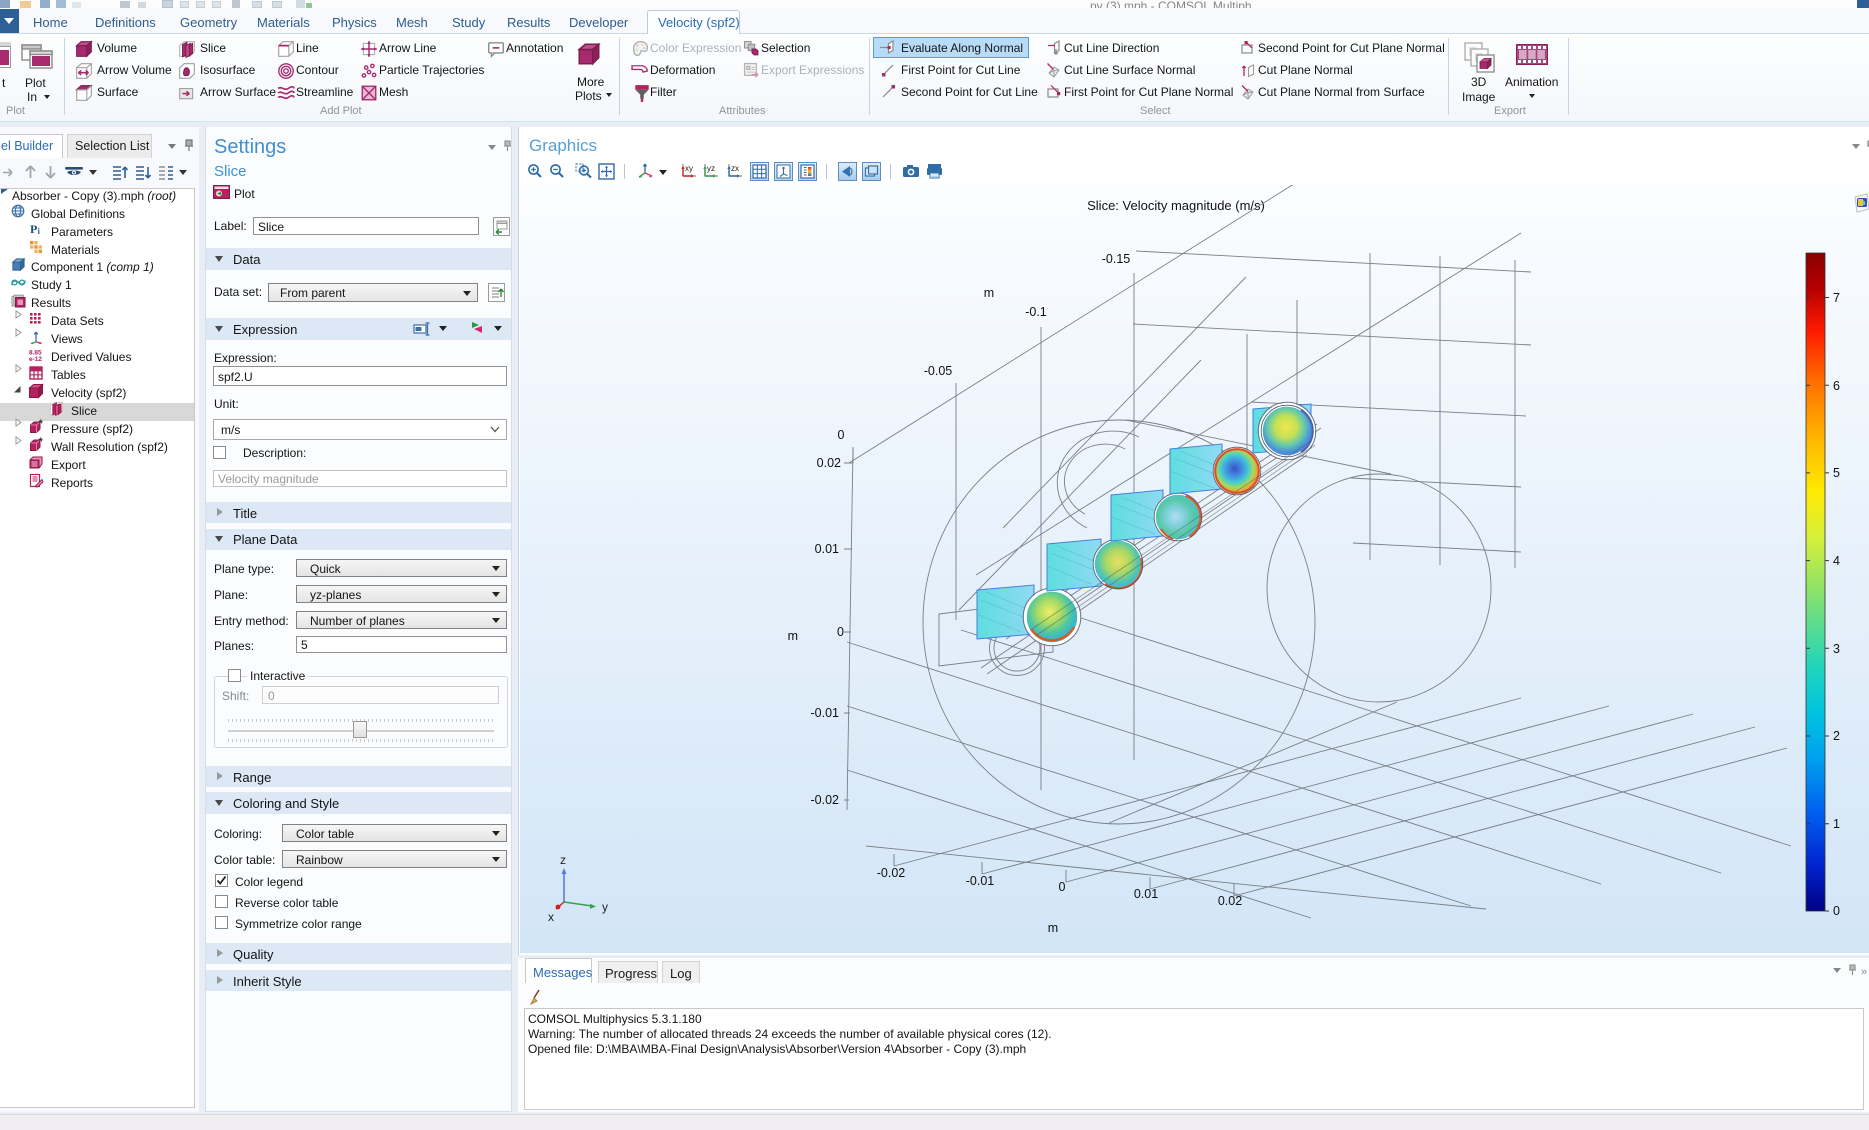 Image resolution: width=1869 pixels, height=1130 pixels. What do you see at coordinates (1836, 561) in the screenshot?
I see `svg-text: 4` at bounding box center [1836, 561].